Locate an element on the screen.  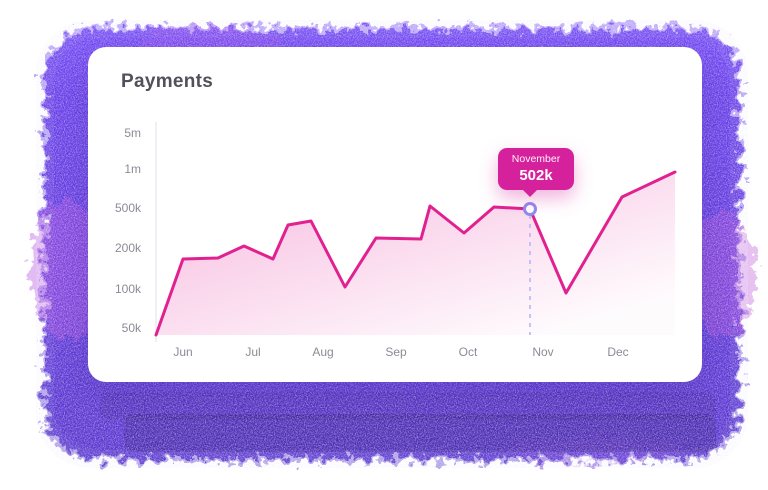
x-axis-month-label: Sep is located at coordinates (396, 352).